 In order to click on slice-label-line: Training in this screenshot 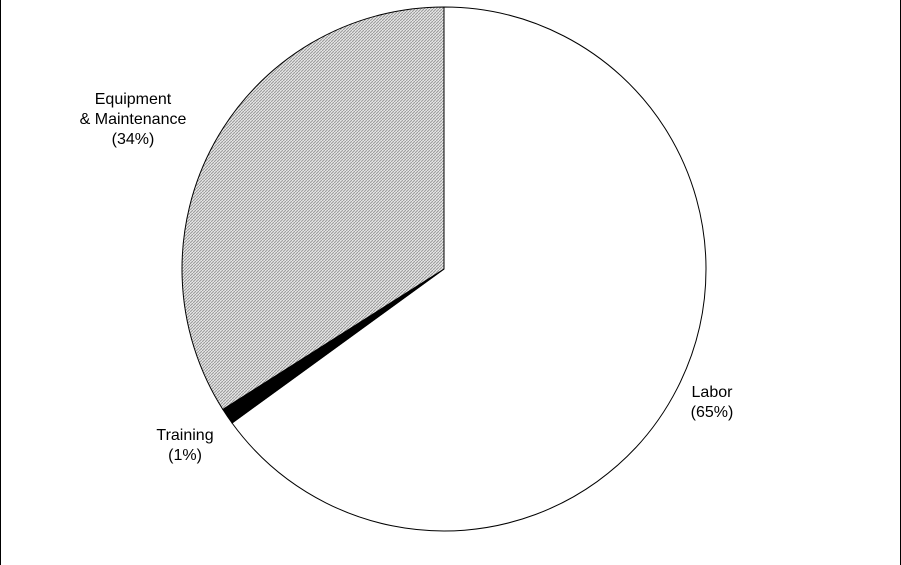, I will do `click(184, 435)`.